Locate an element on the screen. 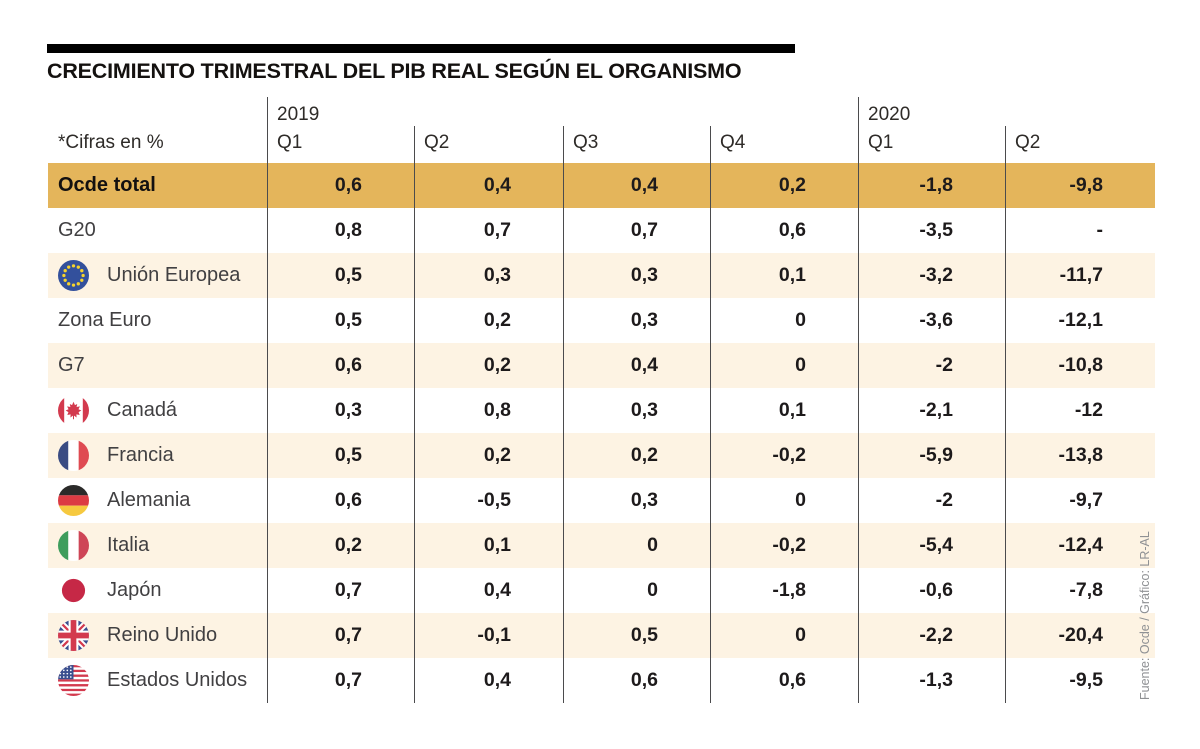 The image size is (1200, 749). flag-germany-icon is located at coordinates (73, 500).